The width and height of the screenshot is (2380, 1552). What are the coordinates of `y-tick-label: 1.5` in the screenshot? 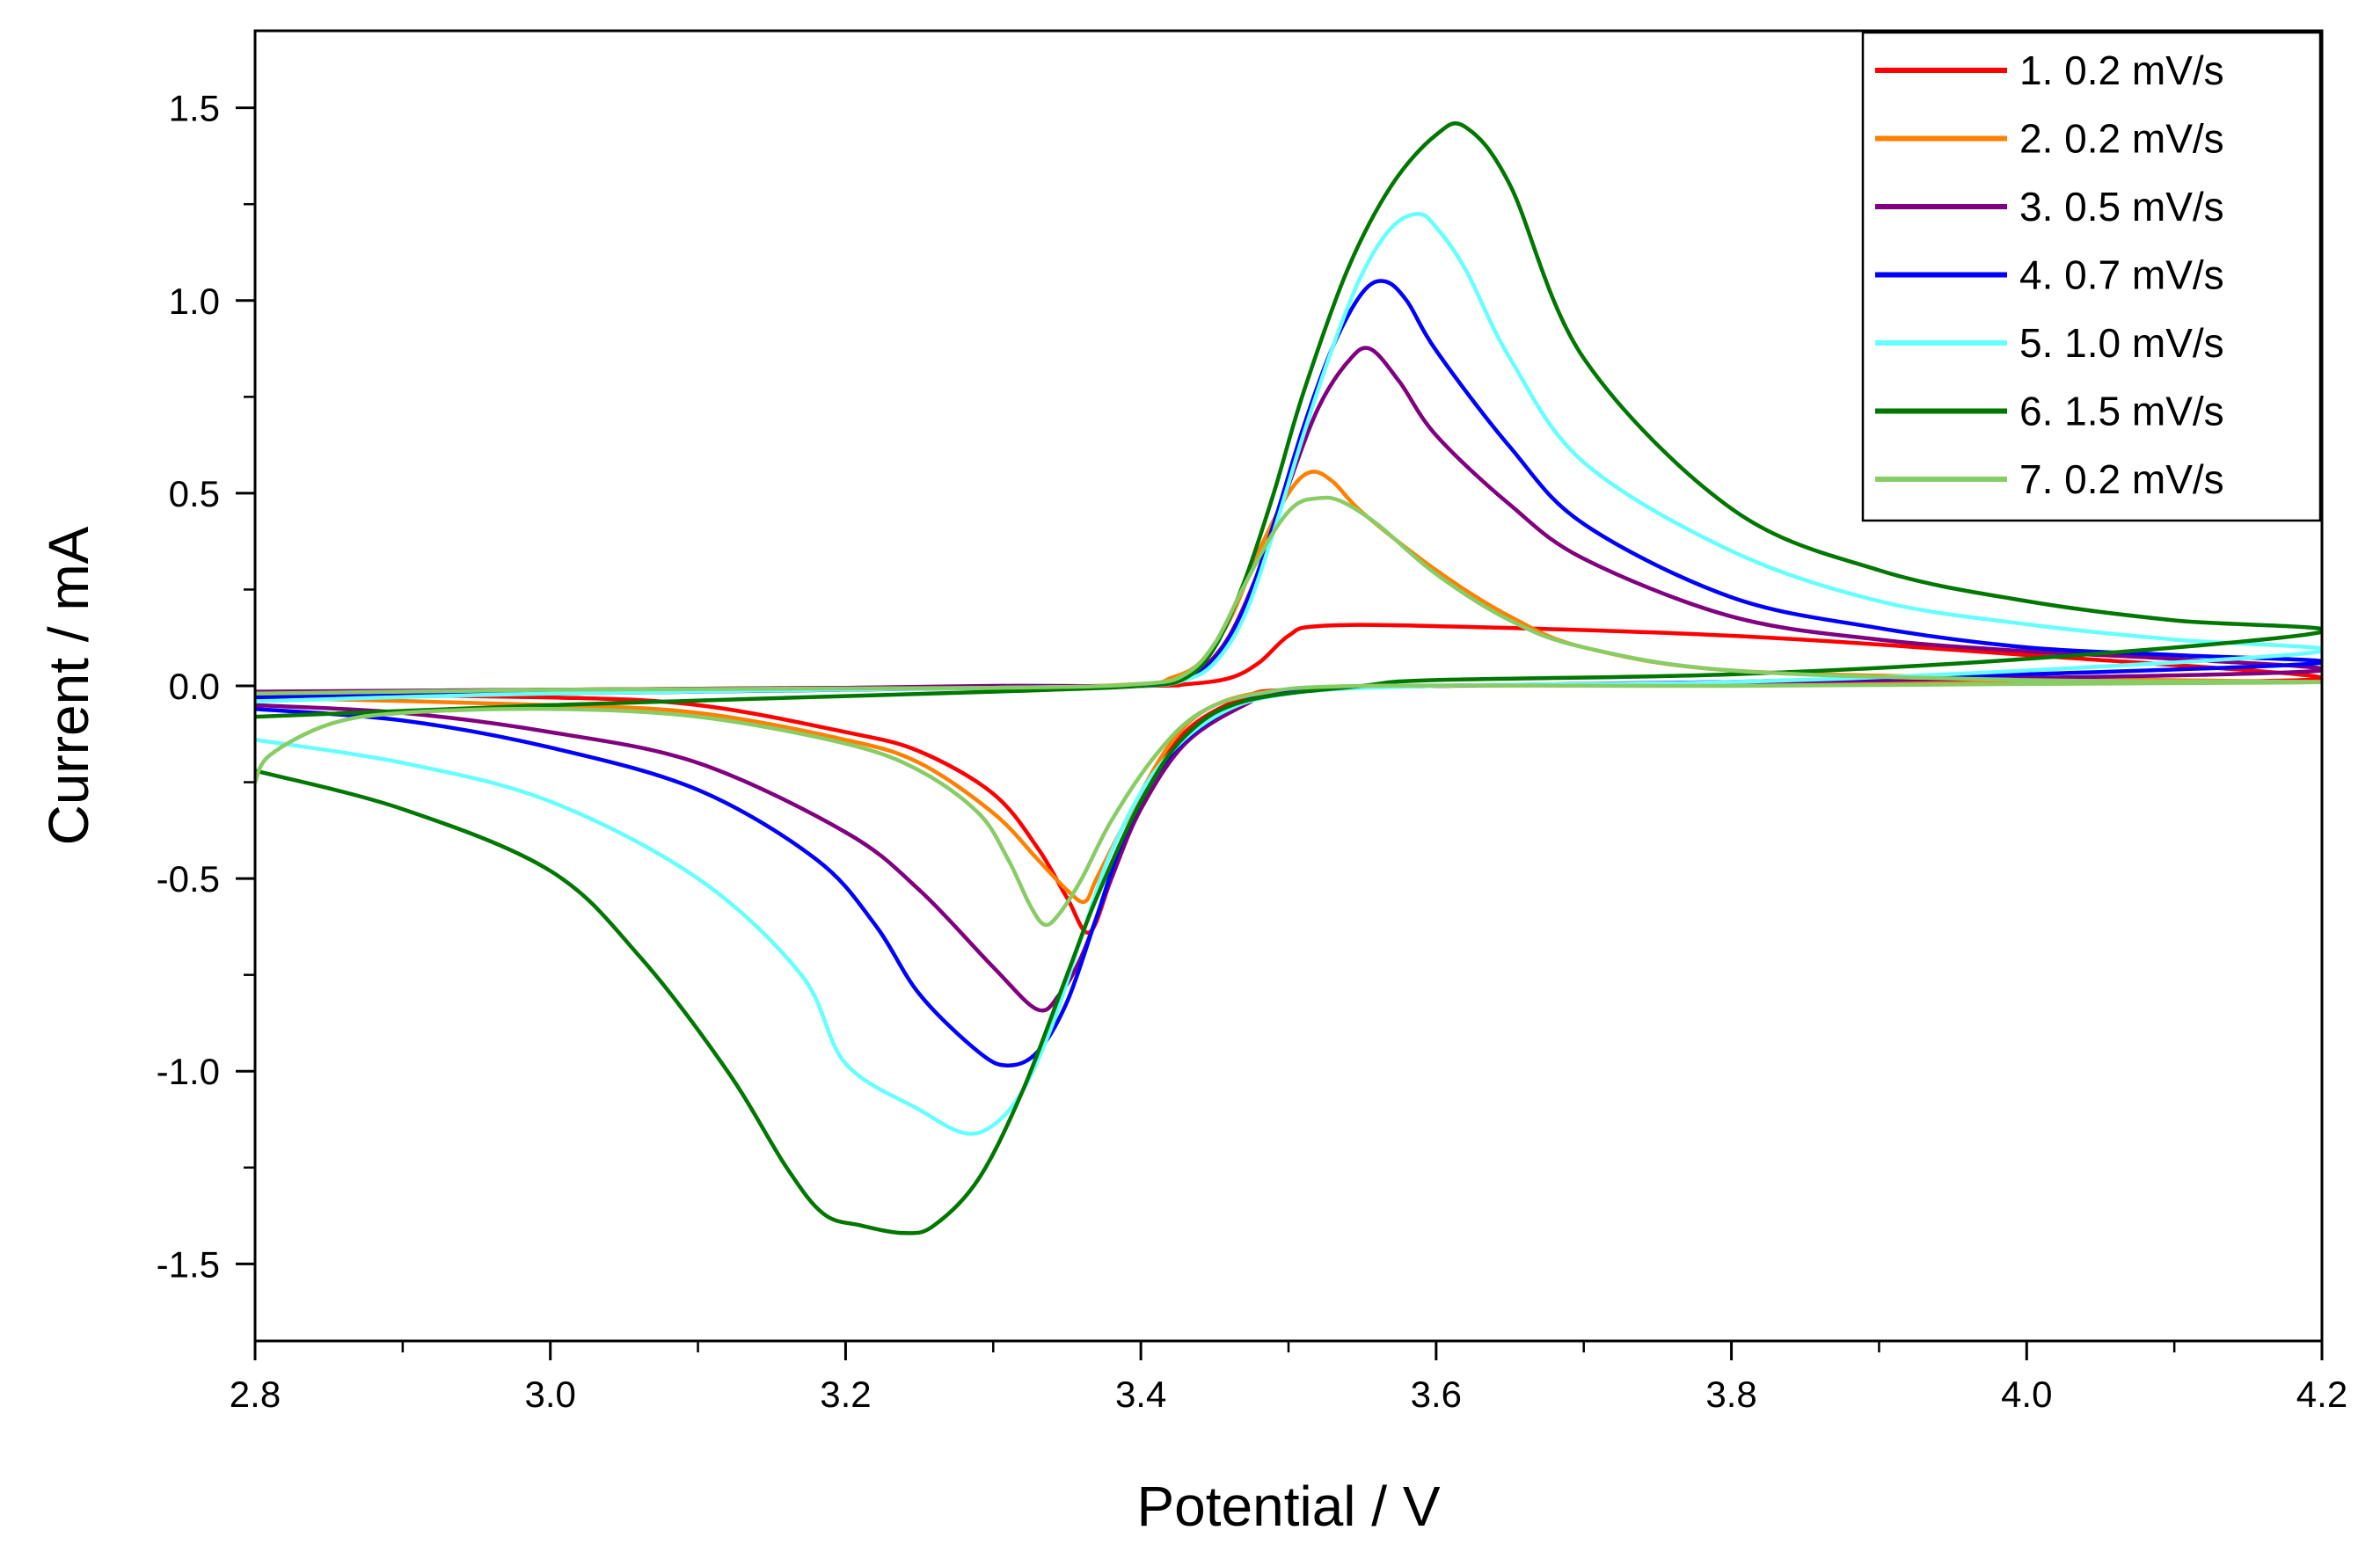 It's located at (194, 108).